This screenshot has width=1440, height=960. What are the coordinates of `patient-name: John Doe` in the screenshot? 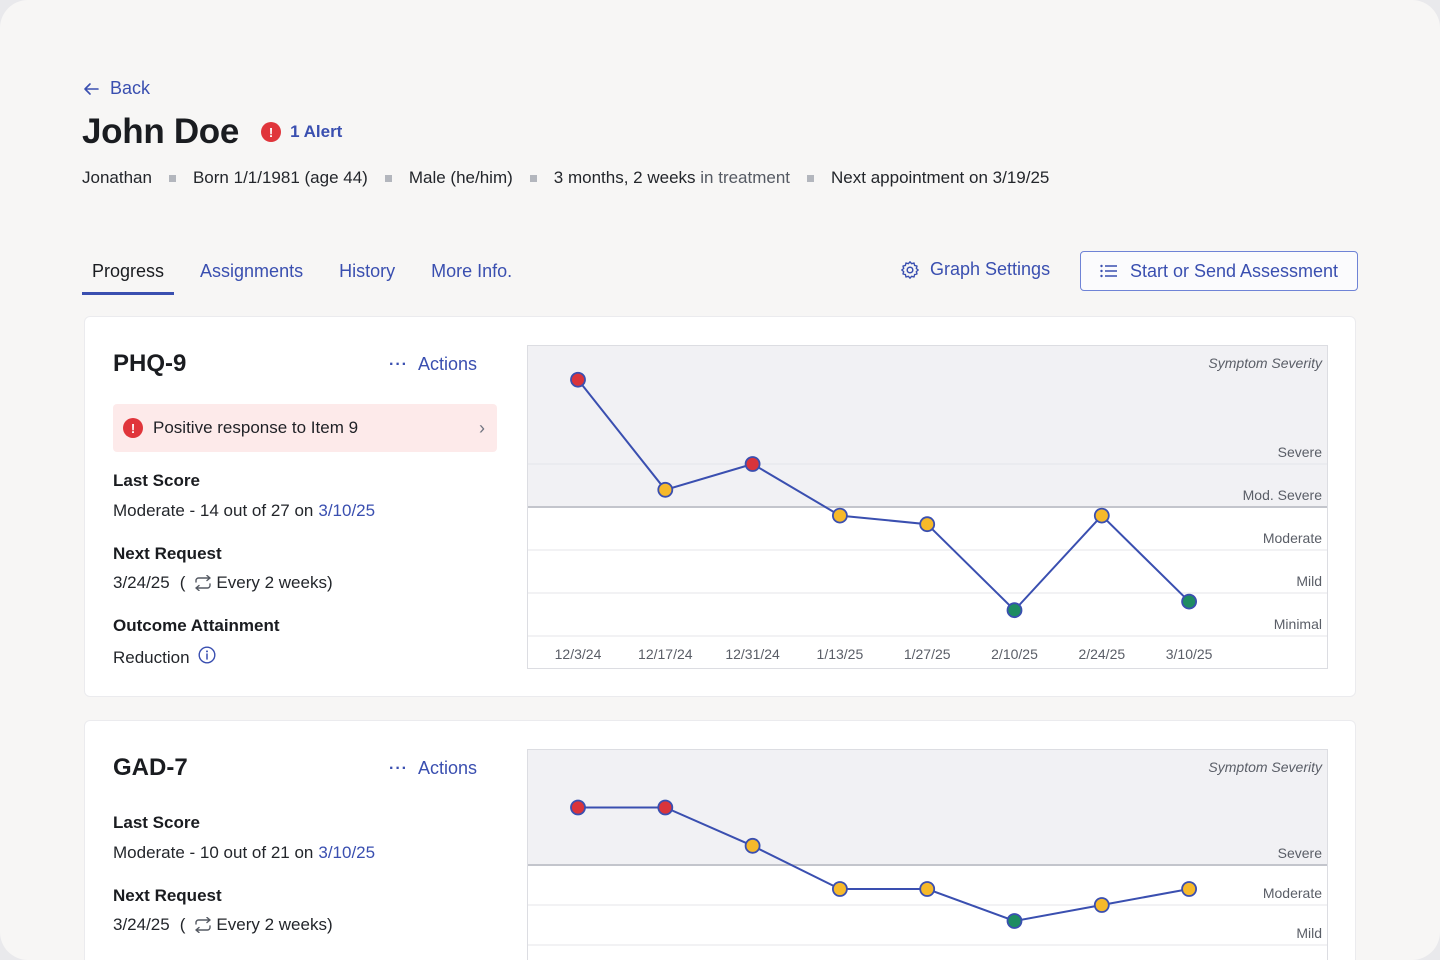 It's located at (161, 131).